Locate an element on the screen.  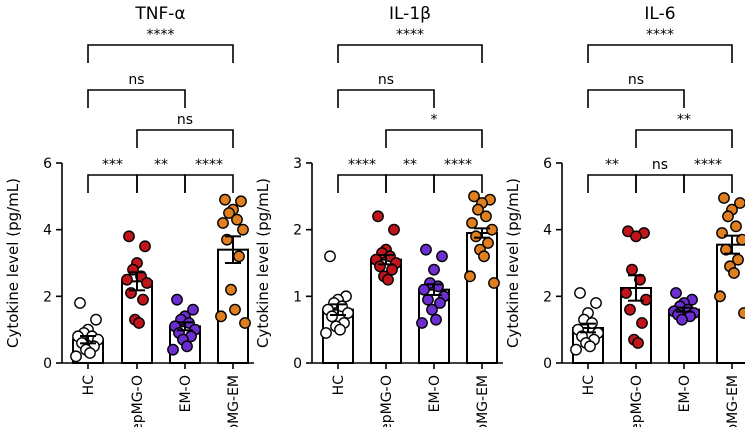
significance-label: *** is located at coordinates (112, 165).